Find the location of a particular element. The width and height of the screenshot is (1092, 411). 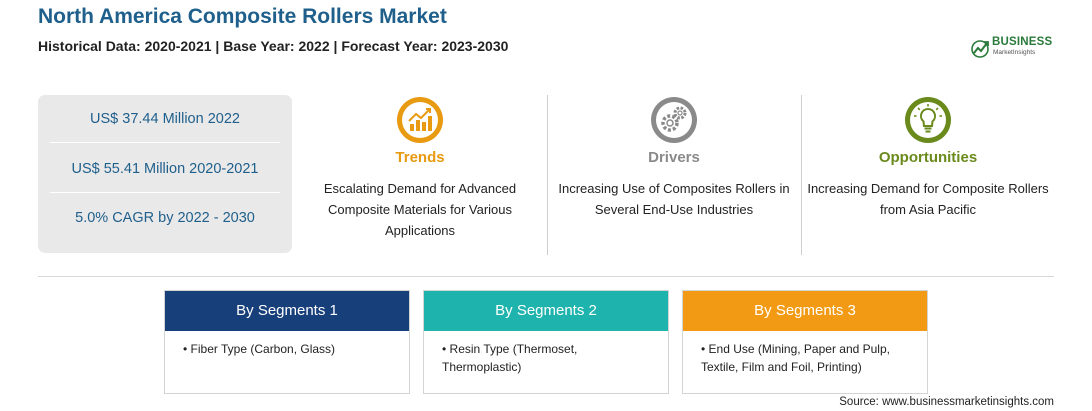

segment-header-1: By Segments 1 is located at coordinates (287, 311).